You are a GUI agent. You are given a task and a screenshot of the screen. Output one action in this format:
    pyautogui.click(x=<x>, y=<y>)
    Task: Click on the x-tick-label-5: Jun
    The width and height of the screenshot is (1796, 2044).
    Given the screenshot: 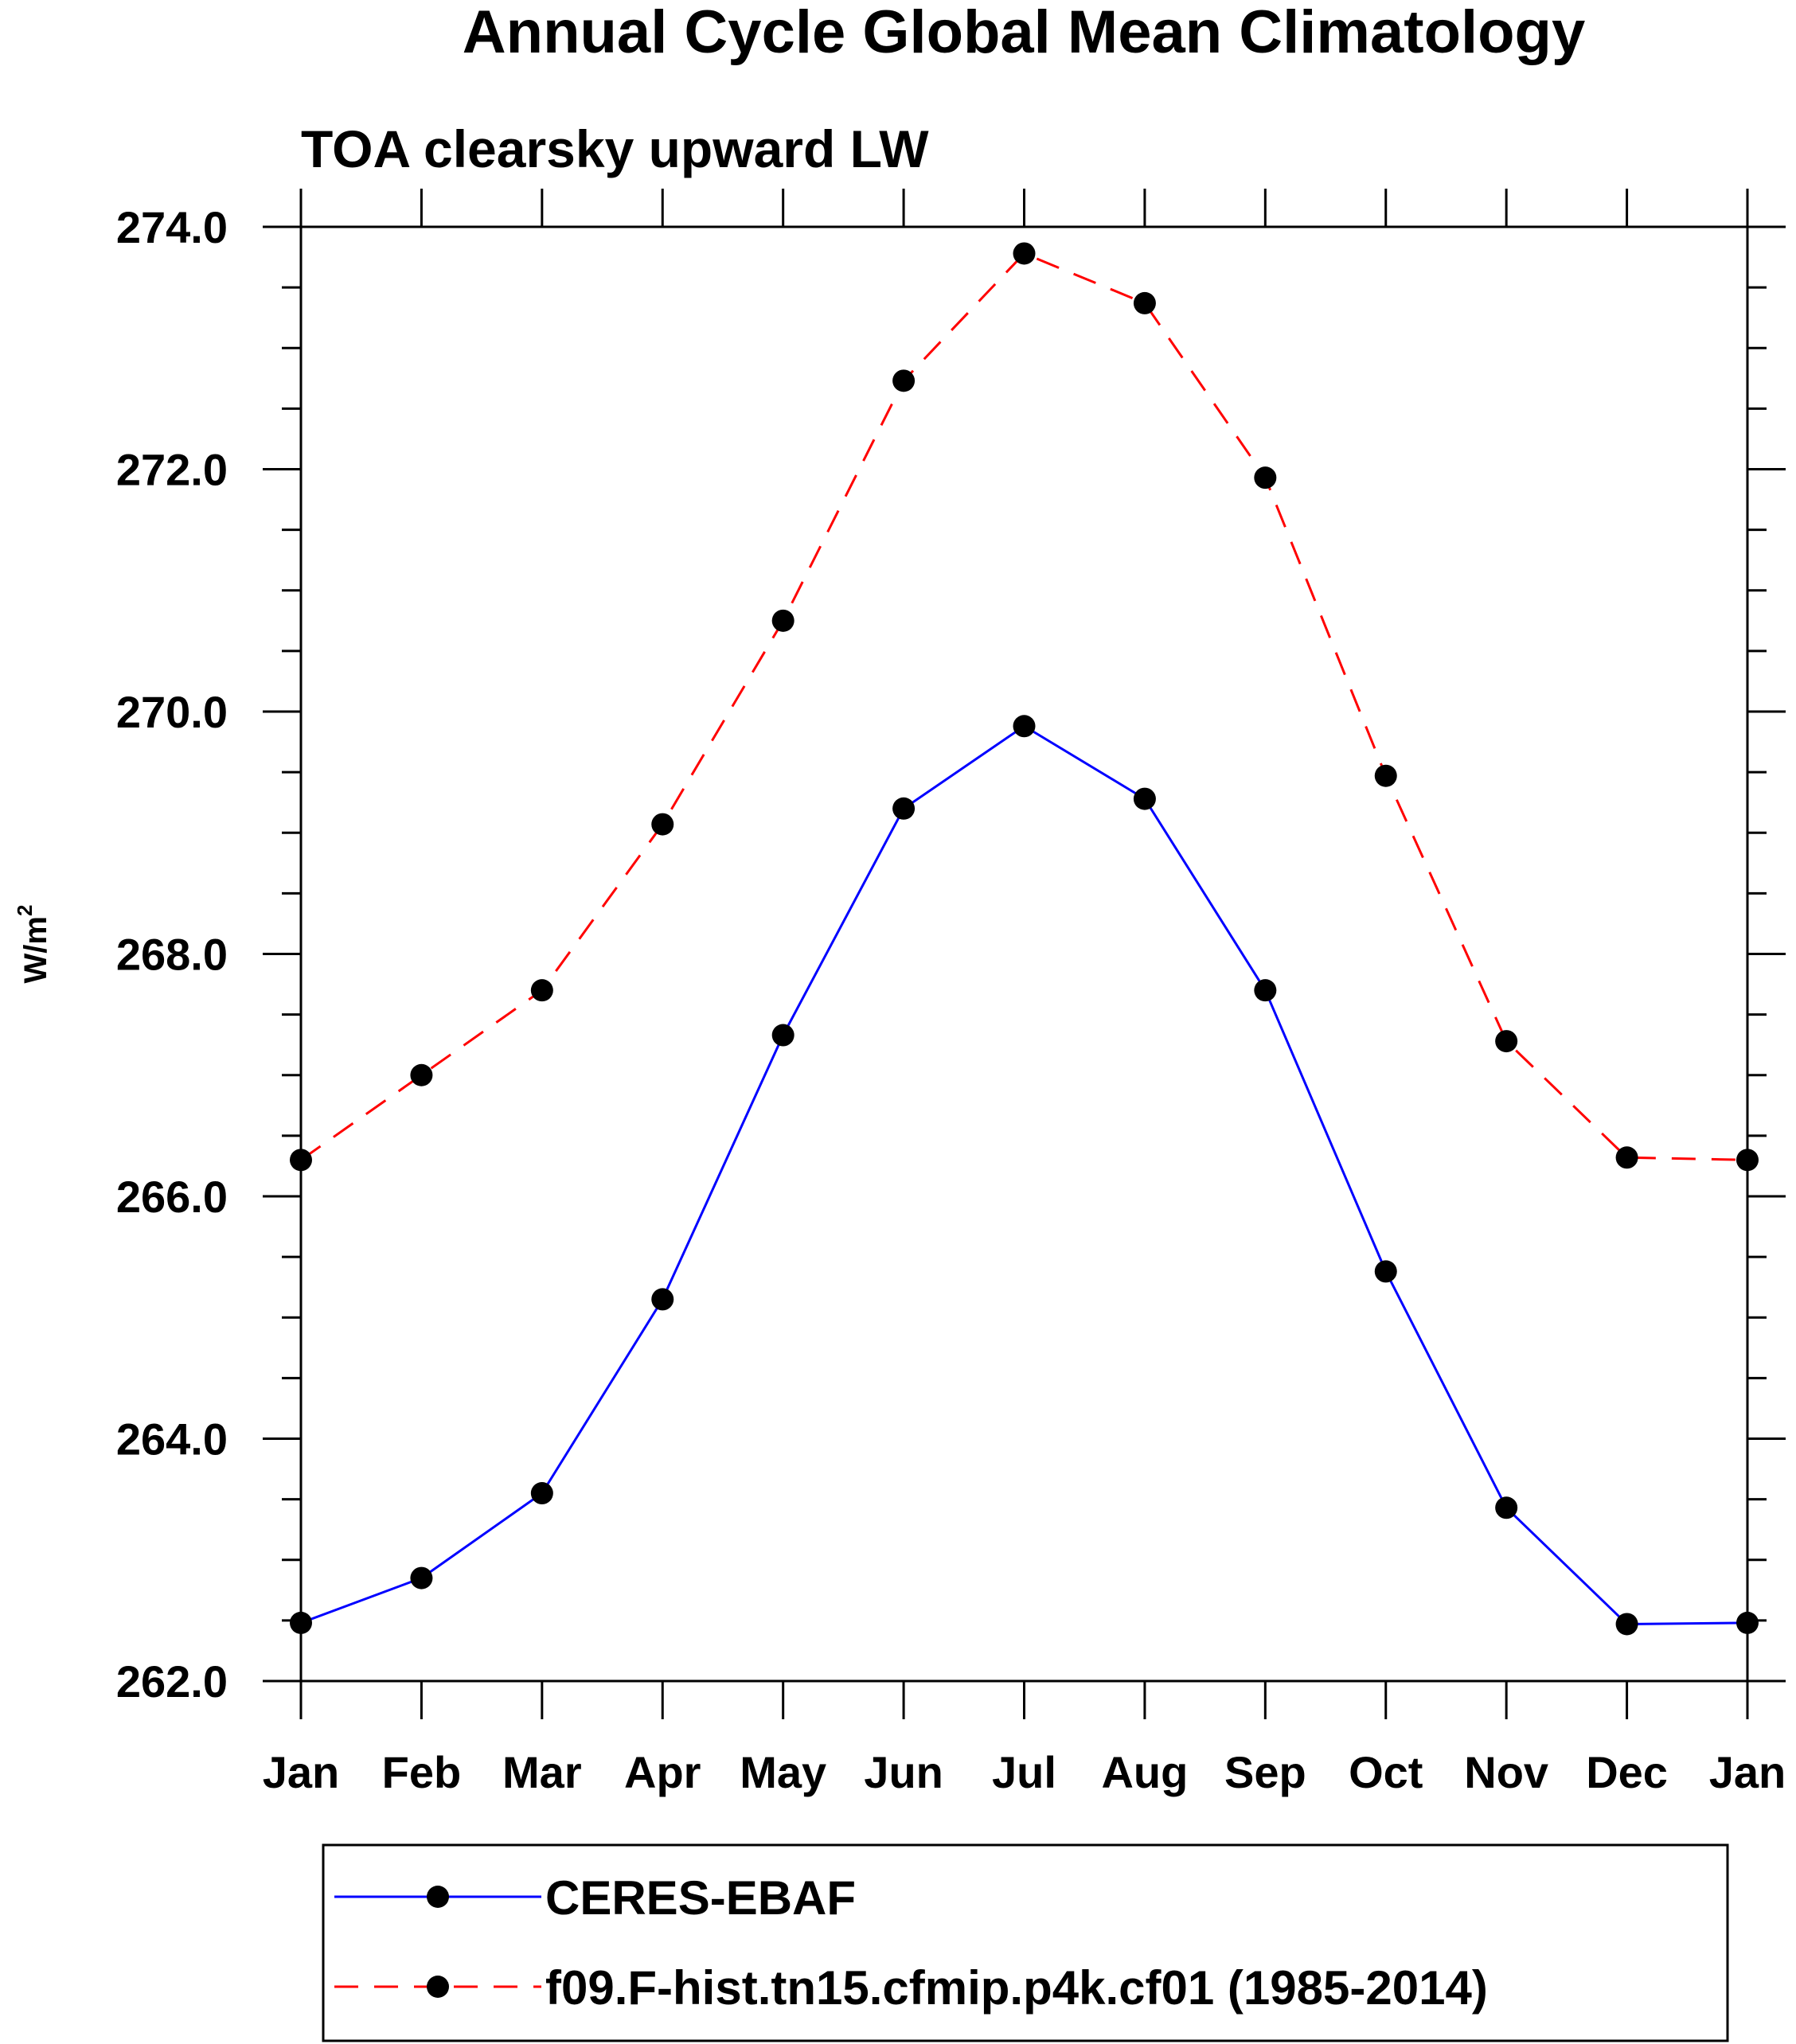 What is the action you would take?
    pyautogui.click(x=903, y=1772)
    